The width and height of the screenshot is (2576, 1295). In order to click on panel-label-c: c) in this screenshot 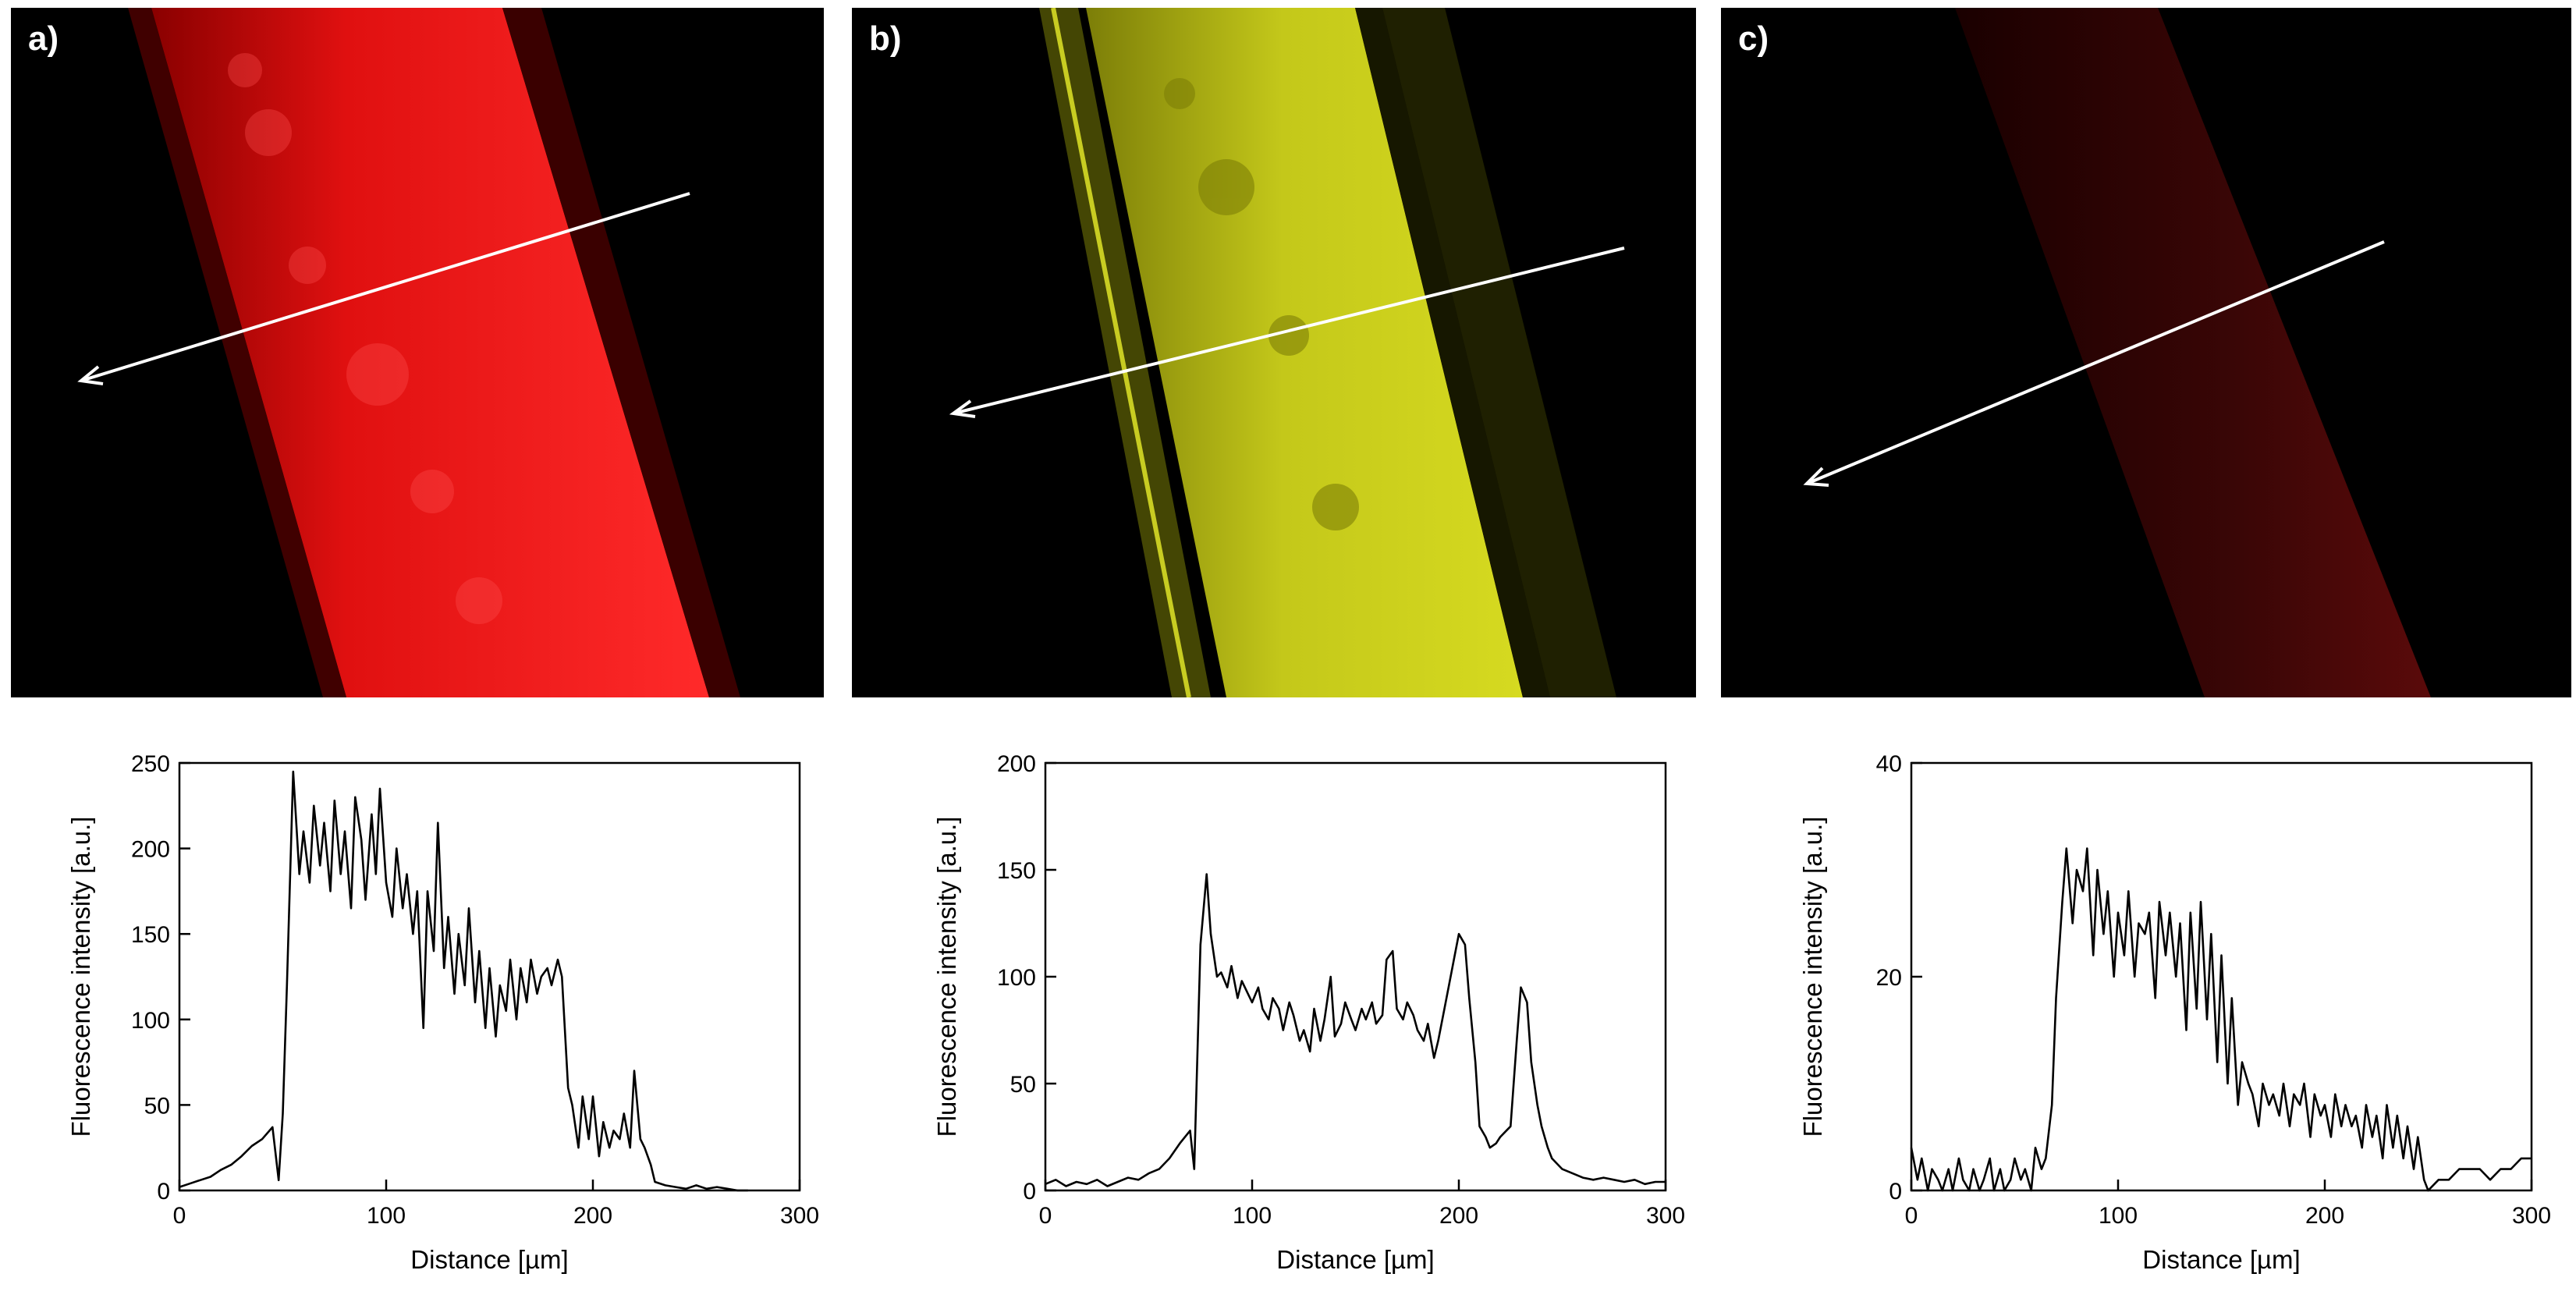, I will do `click(1753, 39)`.